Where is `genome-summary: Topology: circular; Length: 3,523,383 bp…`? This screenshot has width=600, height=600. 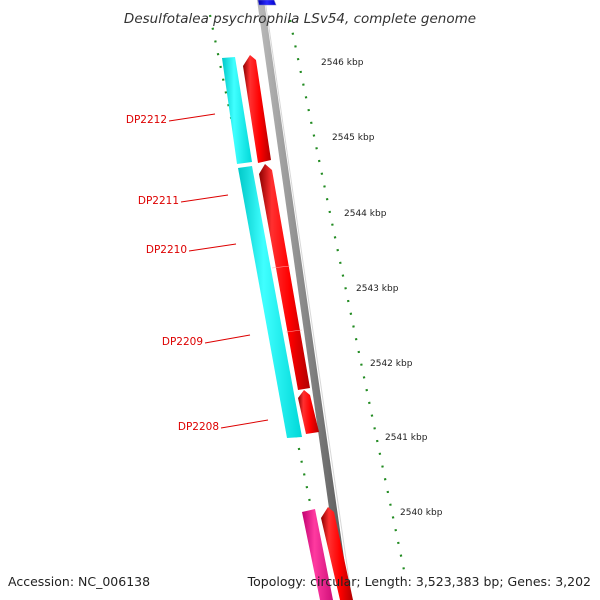 genome-summary: Topology: circular; Length: 3,523,383 bp… is located at coordinates (419, 581).